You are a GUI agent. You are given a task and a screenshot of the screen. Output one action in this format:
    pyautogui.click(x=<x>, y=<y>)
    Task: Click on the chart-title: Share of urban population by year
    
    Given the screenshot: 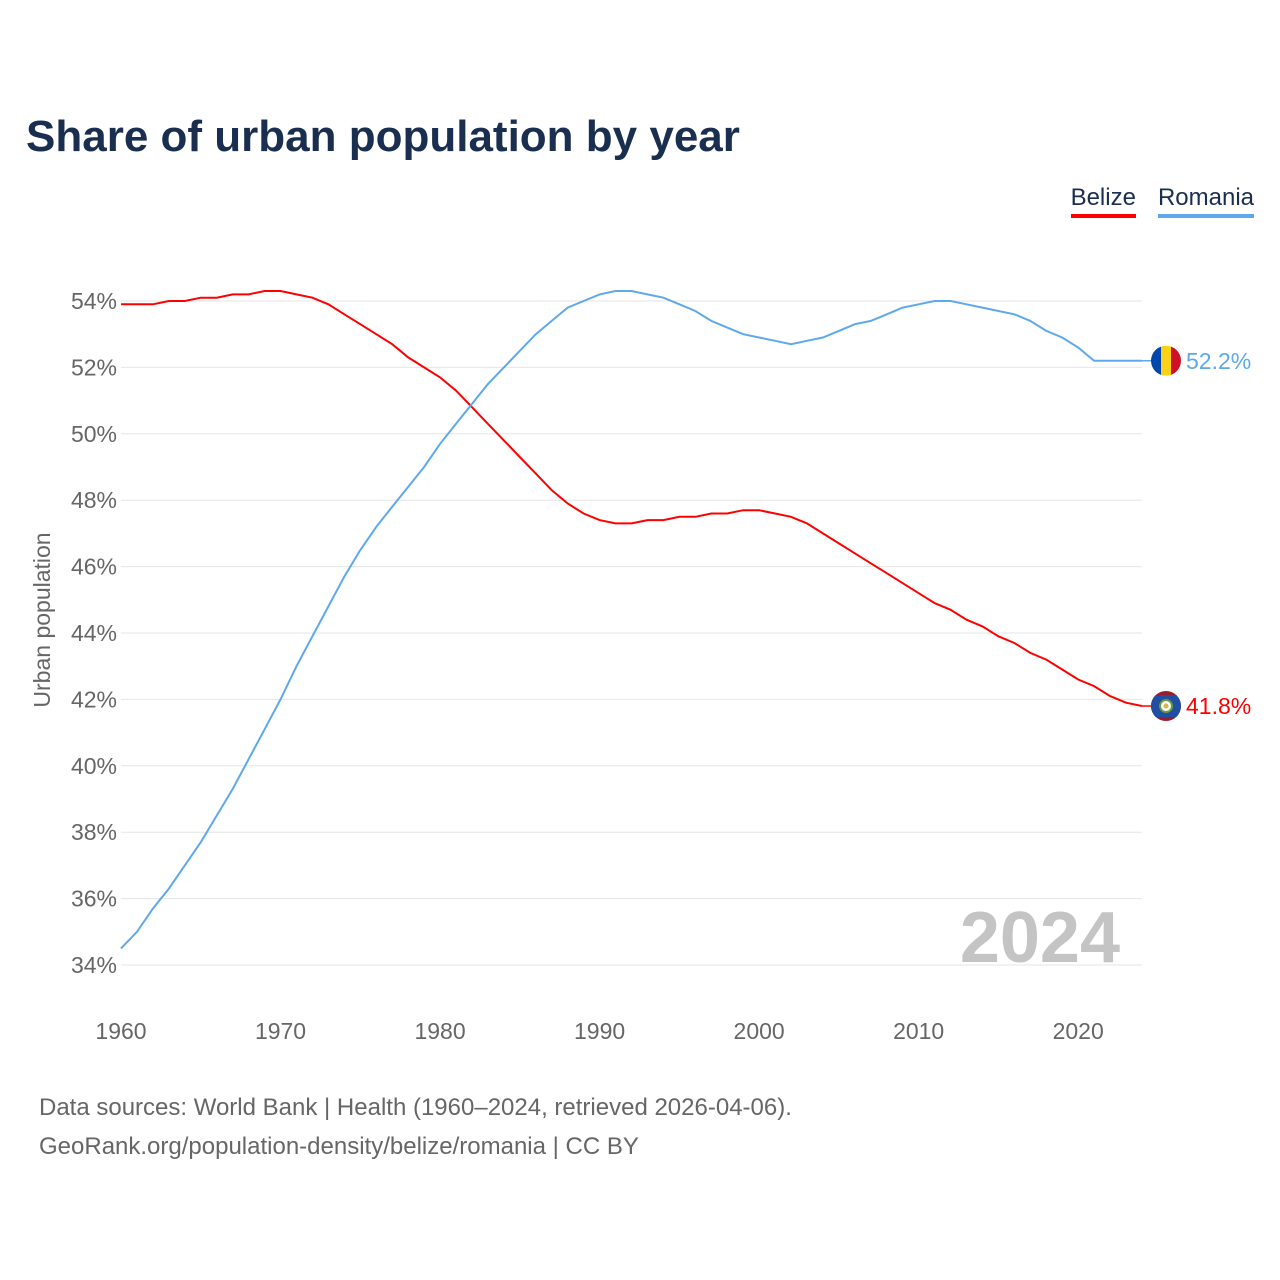 What is the action you would take?
    pyautogui.click(x=383, y=136)
    